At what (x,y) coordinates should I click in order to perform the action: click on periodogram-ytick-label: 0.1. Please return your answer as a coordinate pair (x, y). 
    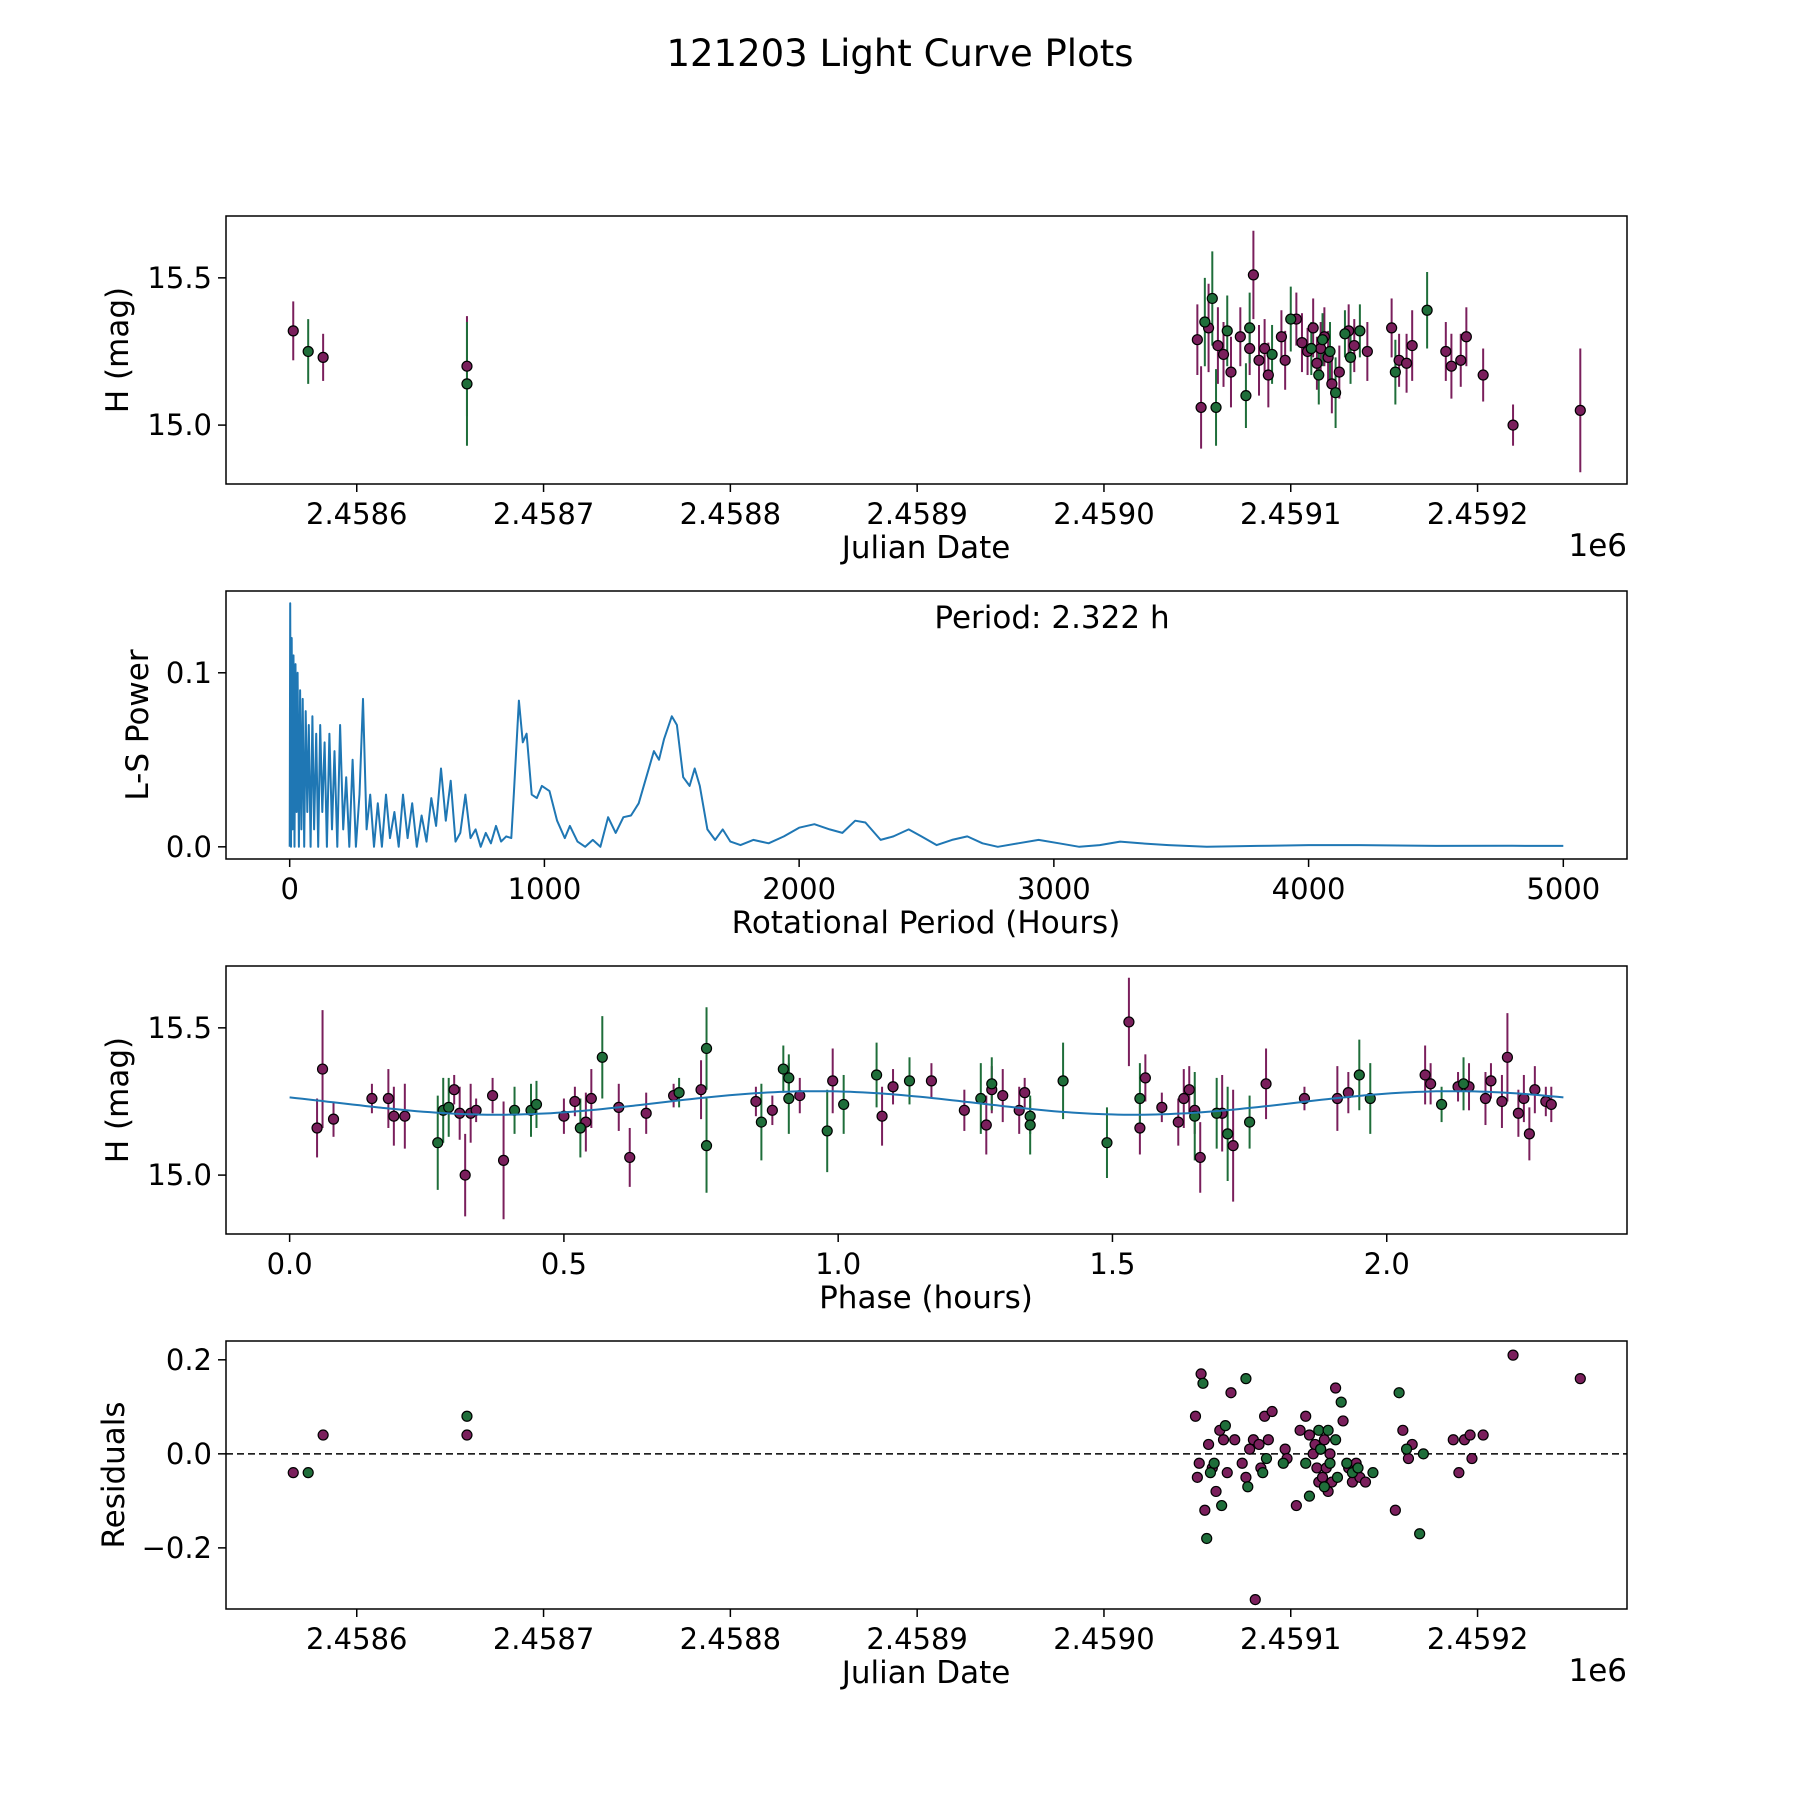
    Looking at the image, I should click on (189, 673).